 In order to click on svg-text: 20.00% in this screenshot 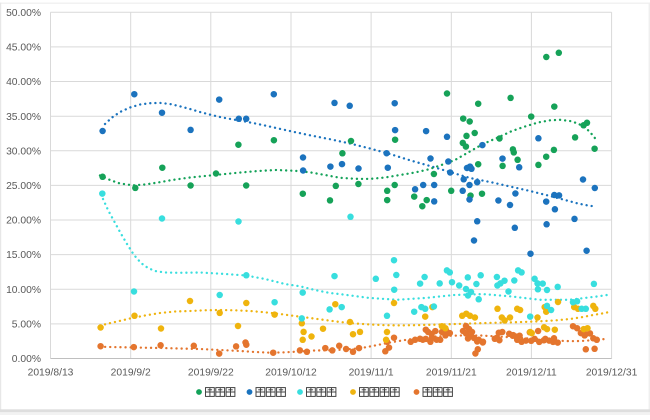, I will do `click(23, 221)`.